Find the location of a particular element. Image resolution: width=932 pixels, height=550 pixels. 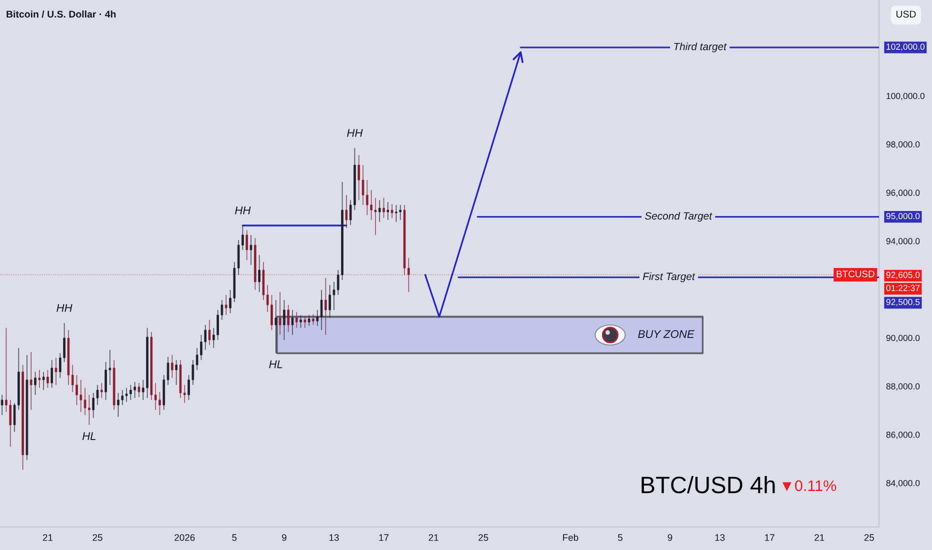

y-tick-label: 92,605.0 is located at coordinates (903, 276).